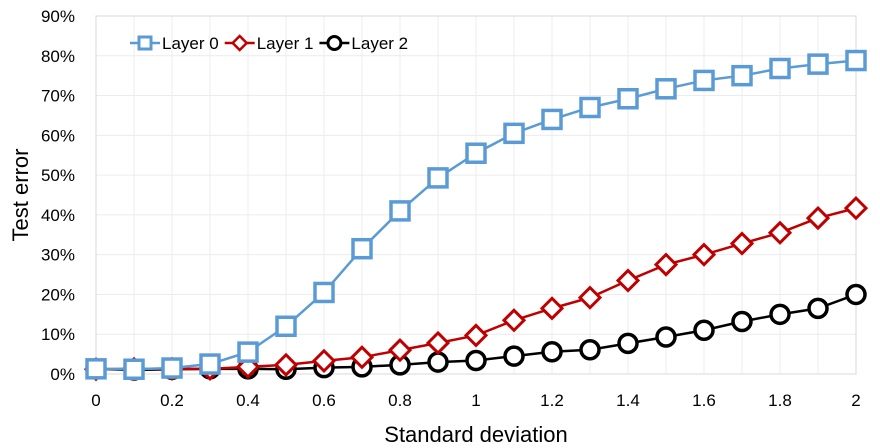 The width and height of the screenshot is (880, 448). I want to click on y-tick-label: 50%, so click(58, 175).